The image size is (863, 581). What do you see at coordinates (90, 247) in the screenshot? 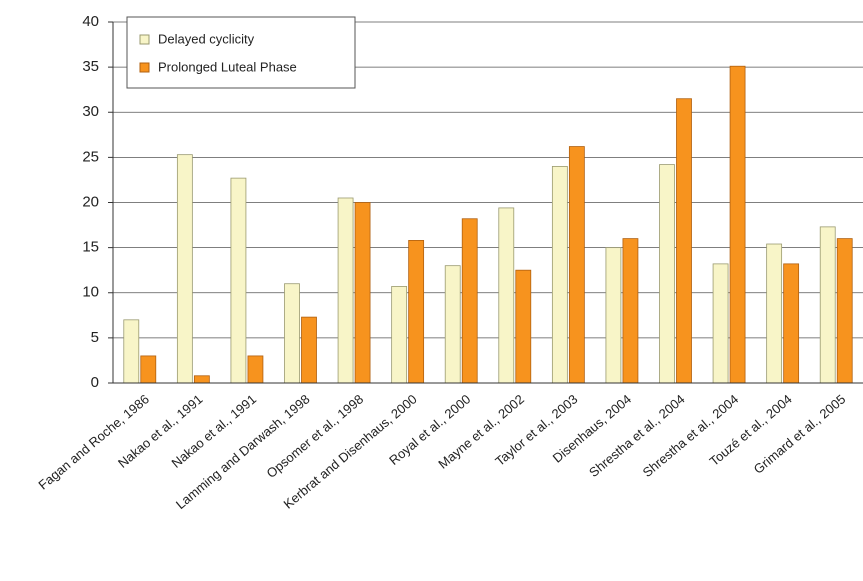
I see `y-tick-label: 15` at bounding box center [90, 247].